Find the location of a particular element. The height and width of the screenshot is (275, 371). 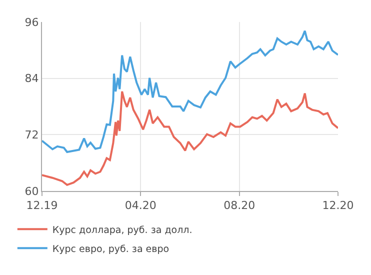

y-tick-label: 60 is located at coordinates (31, 191).